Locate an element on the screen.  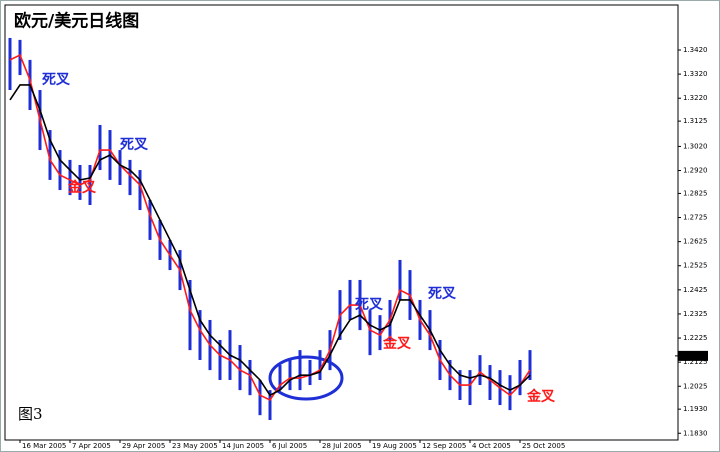
y-tick-label: 1.2525 is located at coordinates (695, 266).